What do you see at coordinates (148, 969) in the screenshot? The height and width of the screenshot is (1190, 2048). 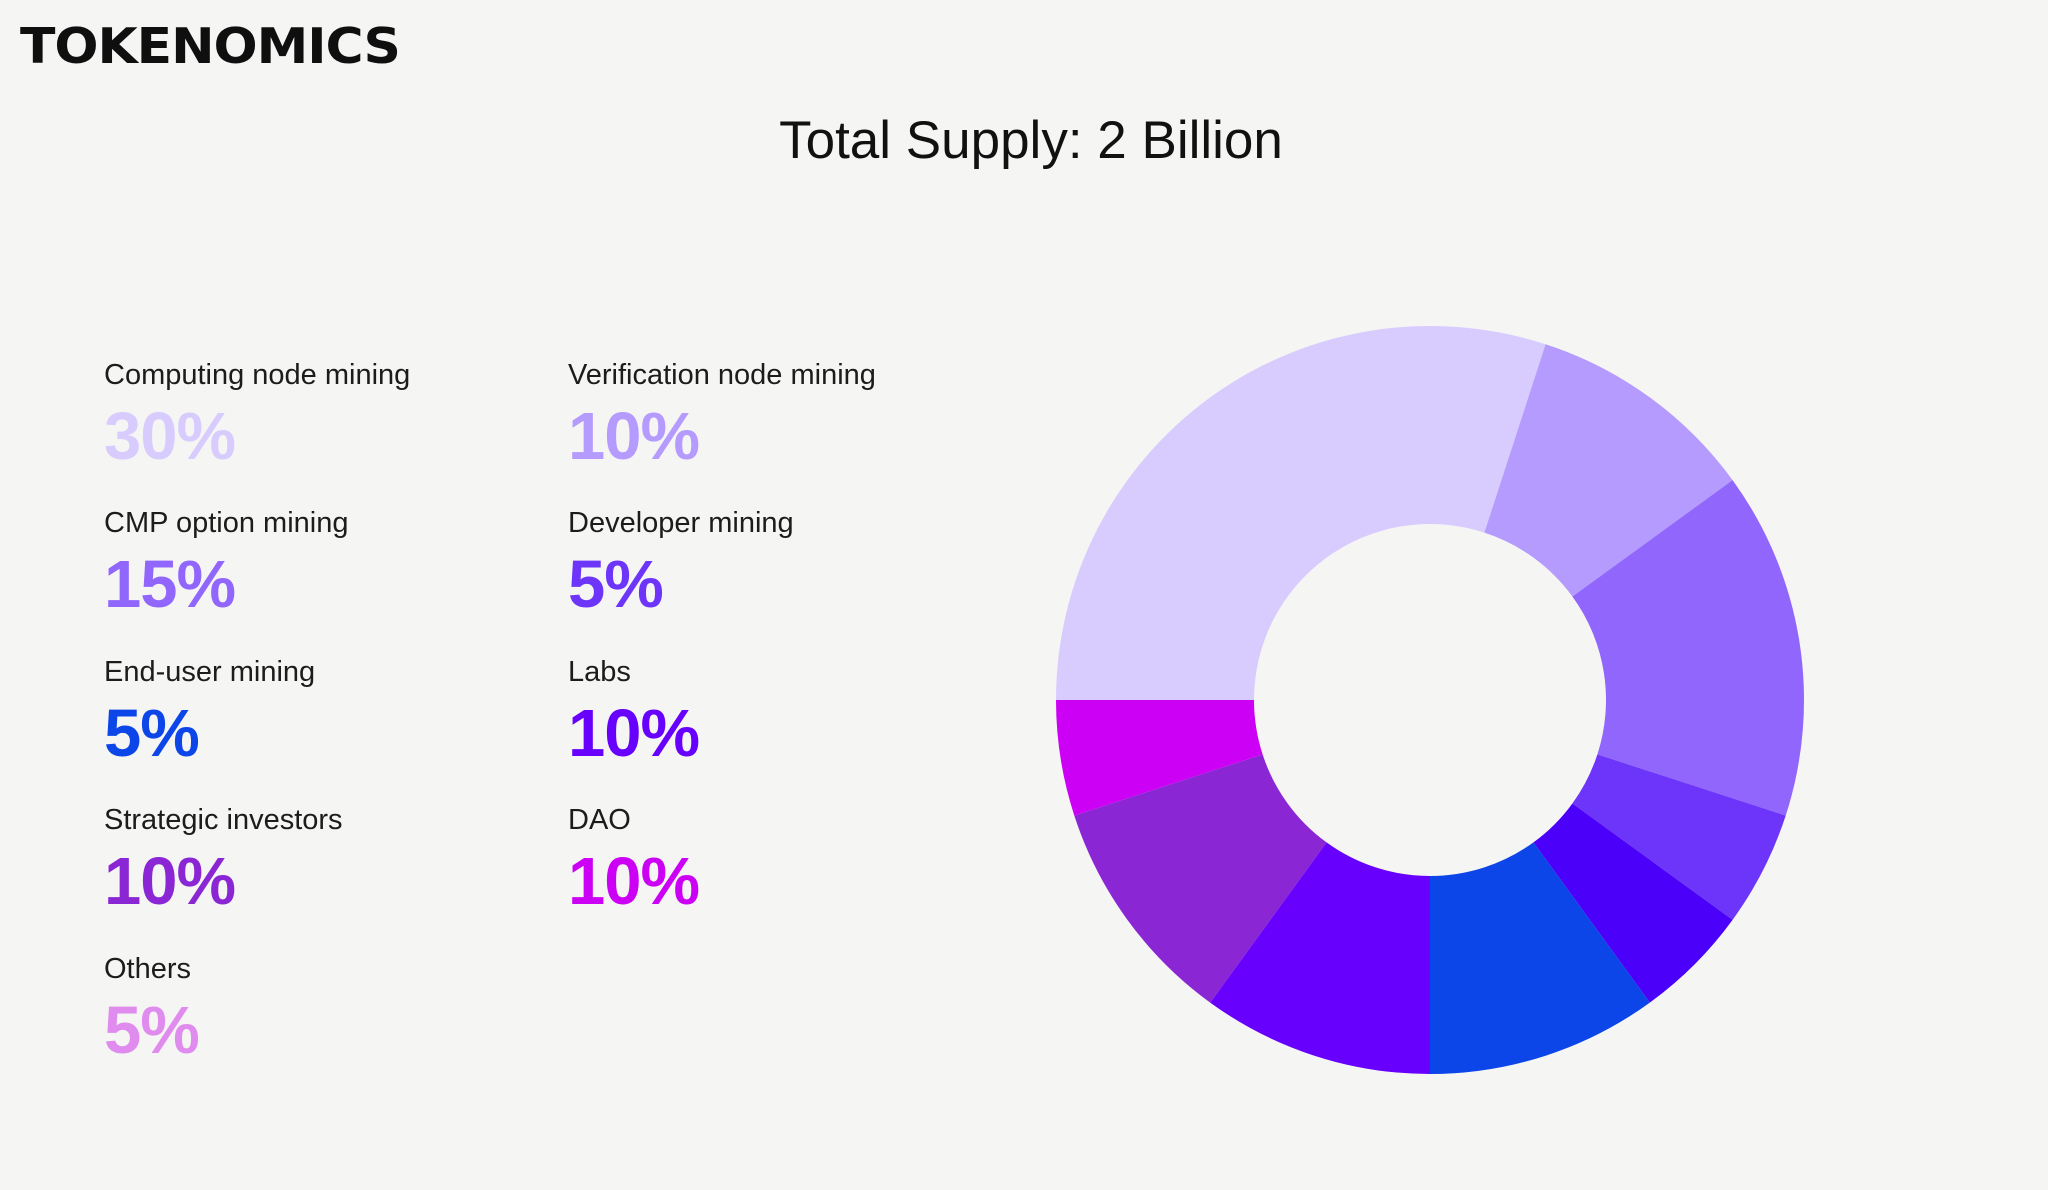 I see `legend-label: Others` at bounding box center [148, 969].